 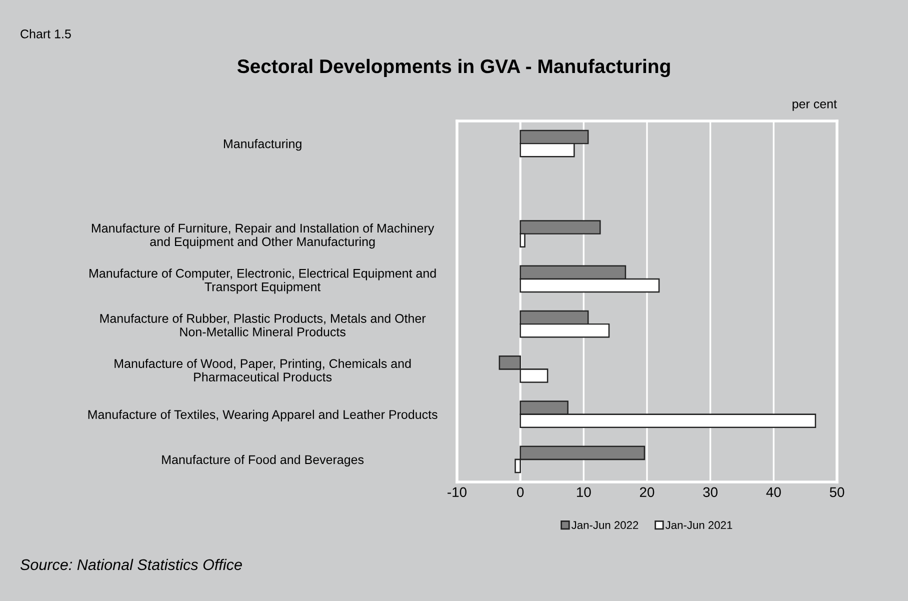 I want to click on x-tick-label: 50, so click(x=837, y=492).